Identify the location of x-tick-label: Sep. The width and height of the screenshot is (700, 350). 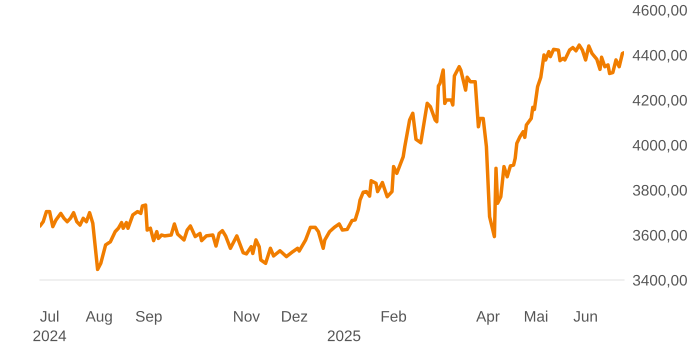
(149, 317).